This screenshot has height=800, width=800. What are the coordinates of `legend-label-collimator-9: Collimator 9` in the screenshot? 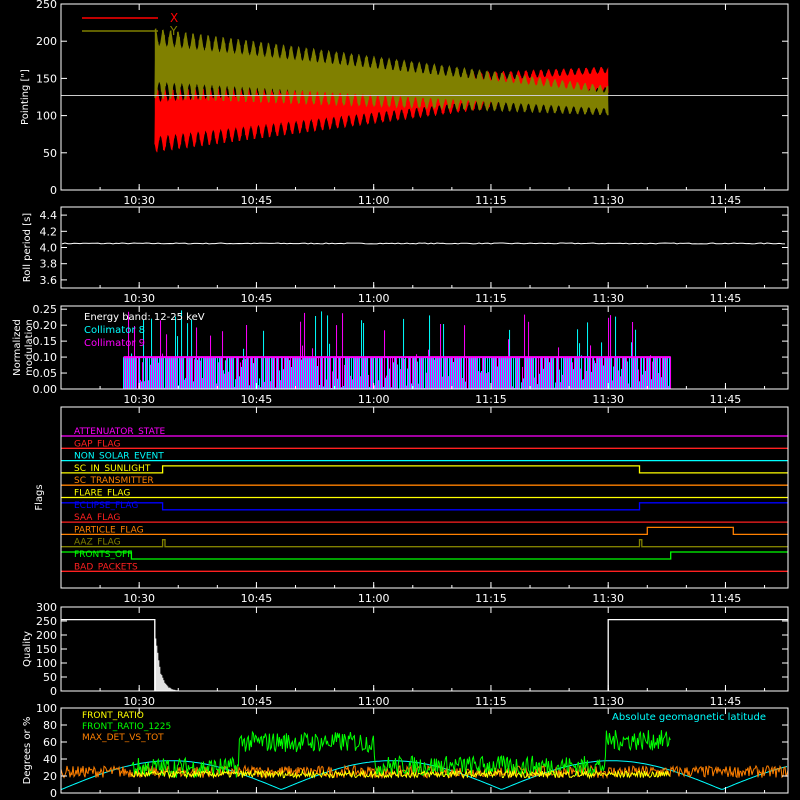 It's located at (114, 343).